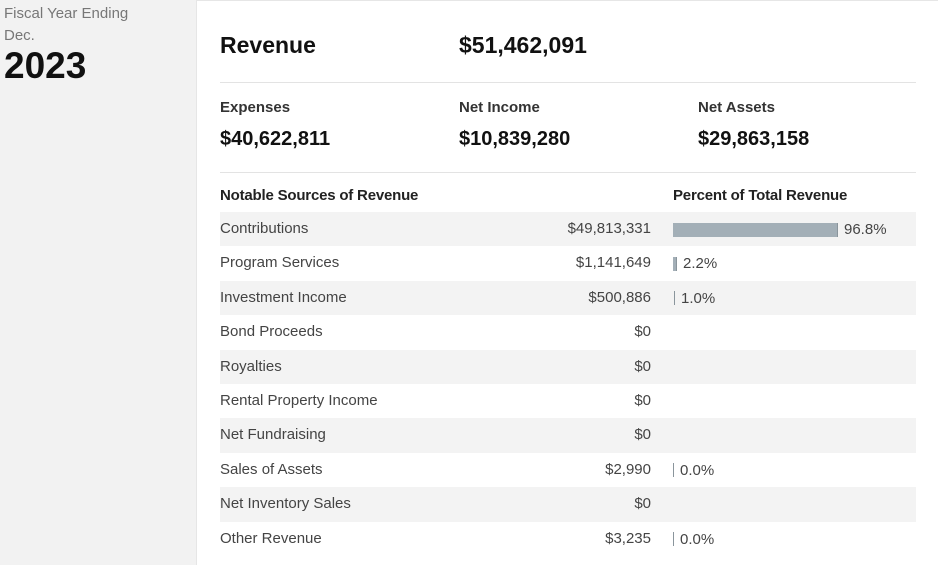 This screenshot has width=938, height=565. What do you see at coordinates (45, 65) in the screenshot?
I see `fiscal-year-value: 2023` at bounding box center [45, 65].